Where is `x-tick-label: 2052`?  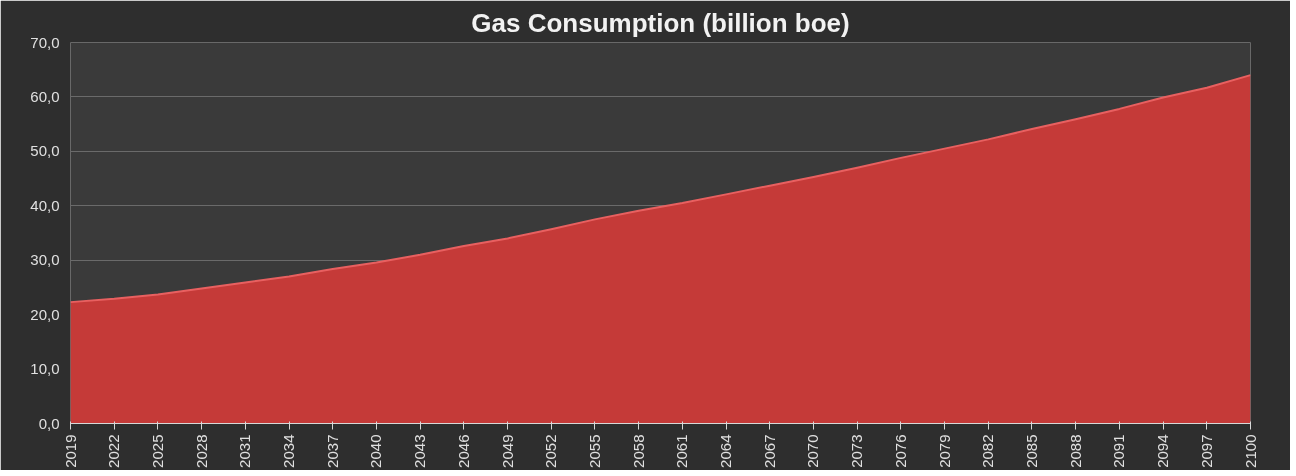 x-tick-label: 2052 is located at coordinates (551, 451).